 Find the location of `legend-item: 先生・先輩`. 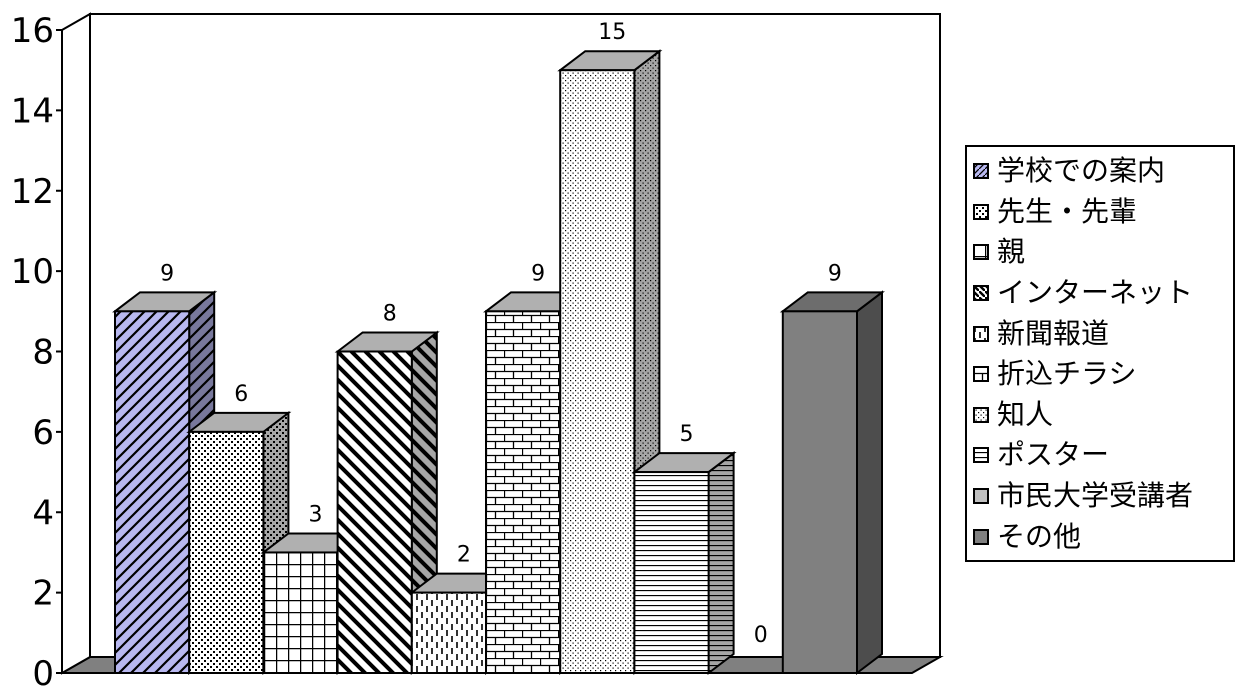

legend-item: 先生・先輩 is located at coordinates (1103, 212).